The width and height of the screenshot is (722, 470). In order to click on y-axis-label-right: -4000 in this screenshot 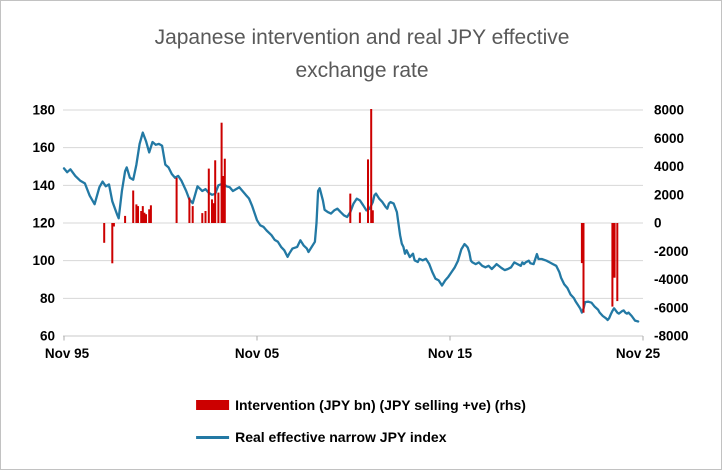, I will do `click(671, 279)`.